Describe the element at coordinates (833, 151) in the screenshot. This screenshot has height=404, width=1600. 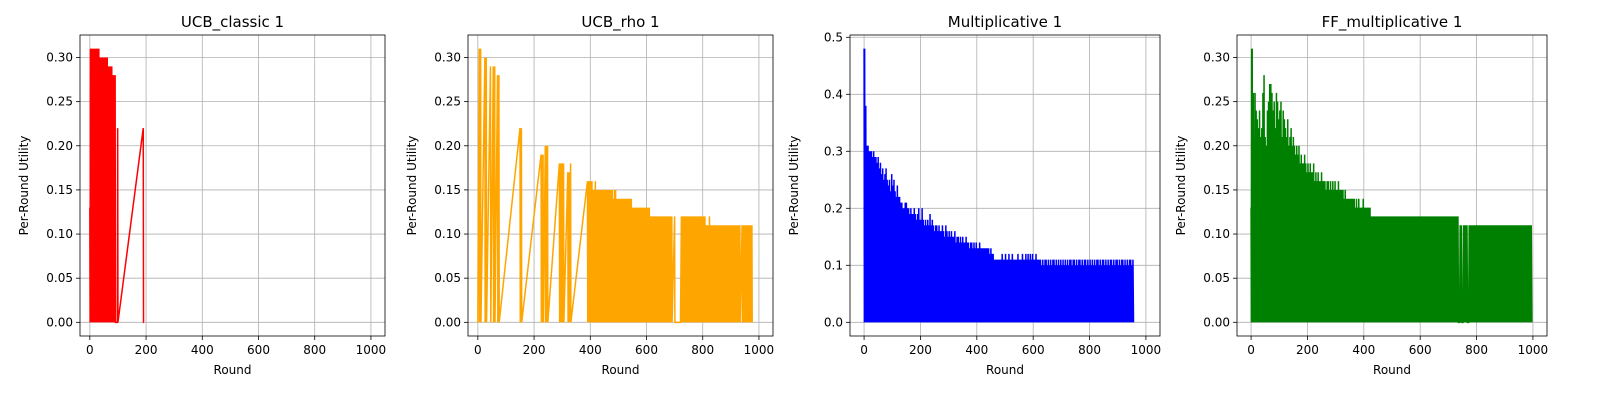
I see `y-tick-label: 0.3` at that location.